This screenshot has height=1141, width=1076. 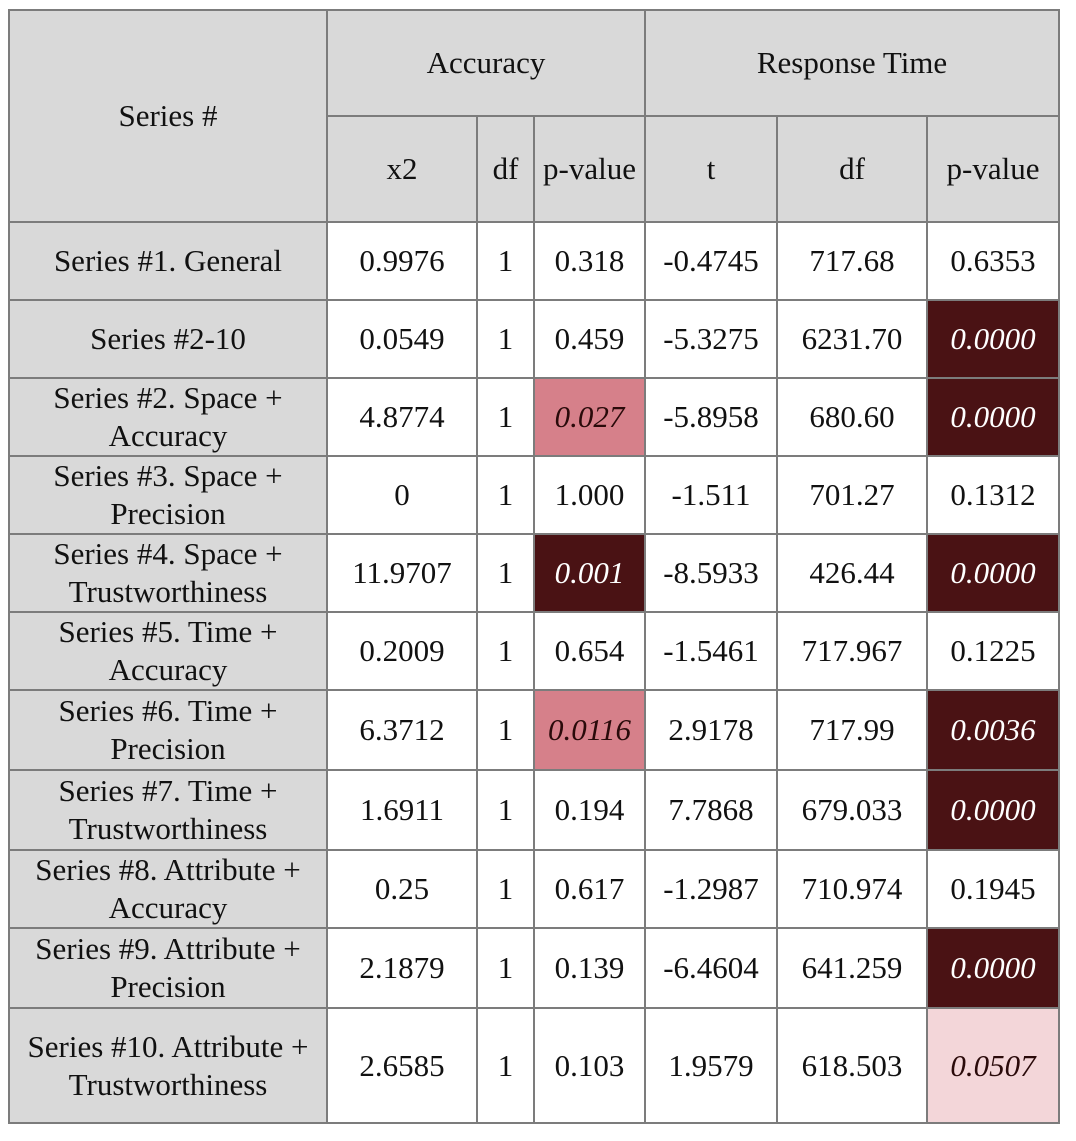 I want to click on response-time-df-cell: 710.974, so click(x=852, y=889).